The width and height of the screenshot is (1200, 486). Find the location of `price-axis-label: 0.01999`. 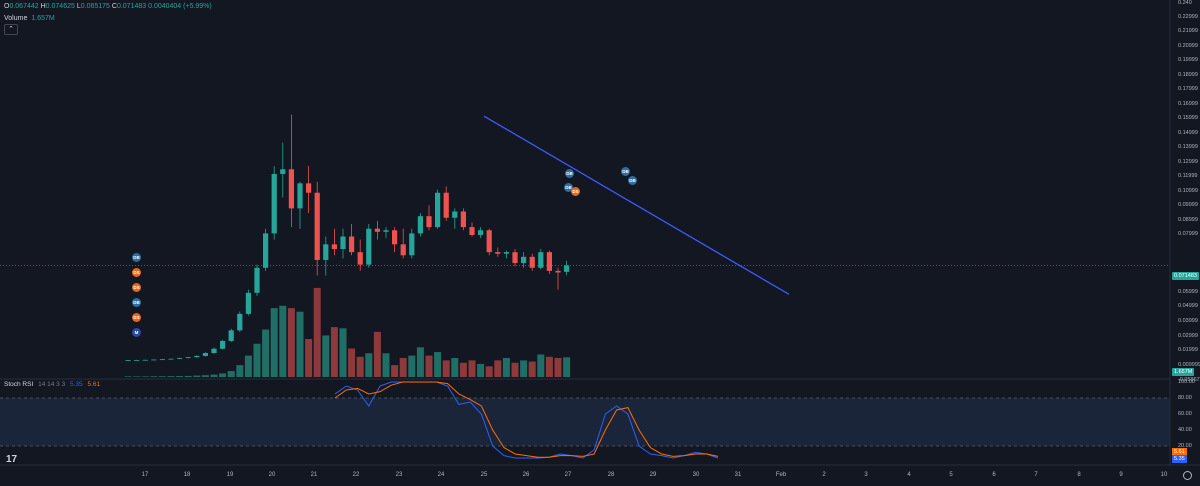

price-axis-label: 0.01999 is located at coordinates (1188, 350).